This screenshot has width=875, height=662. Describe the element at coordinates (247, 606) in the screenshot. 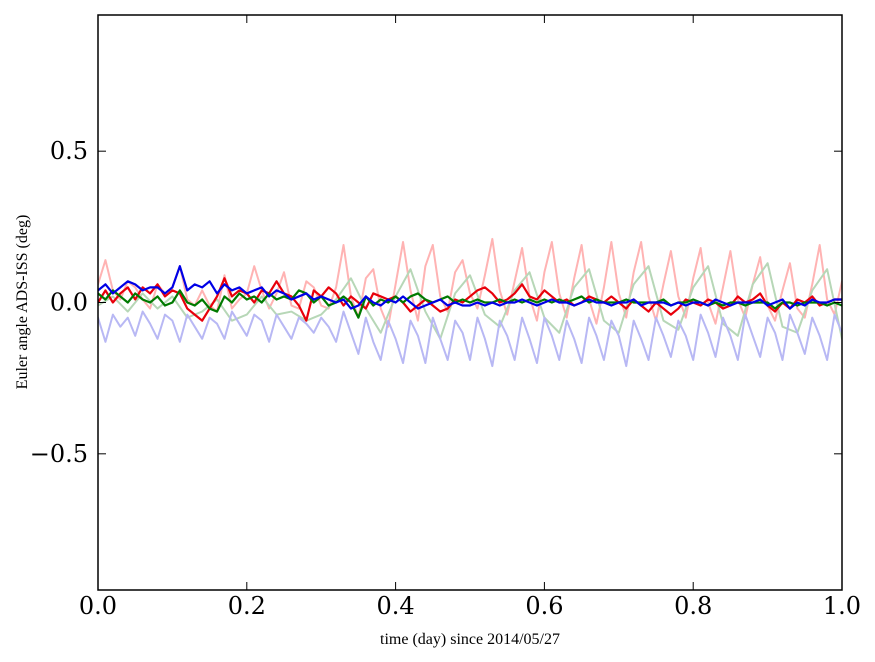

I see `x-tick-label: 0.2` at that location.